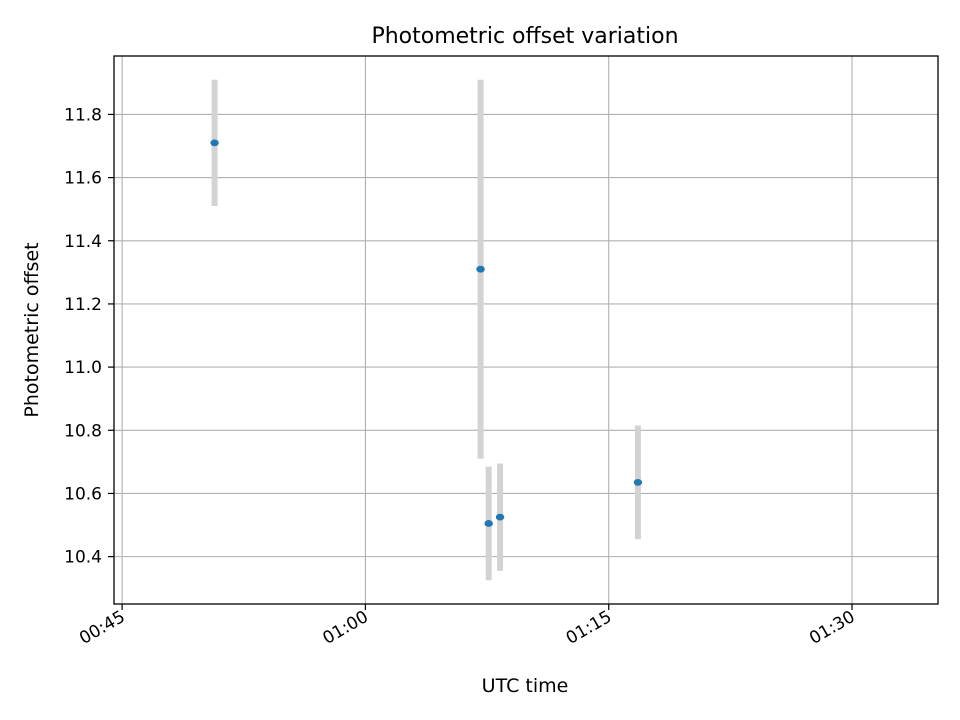 The height and width of the screenshot is (720, 960). I want to click on y-tick-label: 10.6, so click(83, 494).